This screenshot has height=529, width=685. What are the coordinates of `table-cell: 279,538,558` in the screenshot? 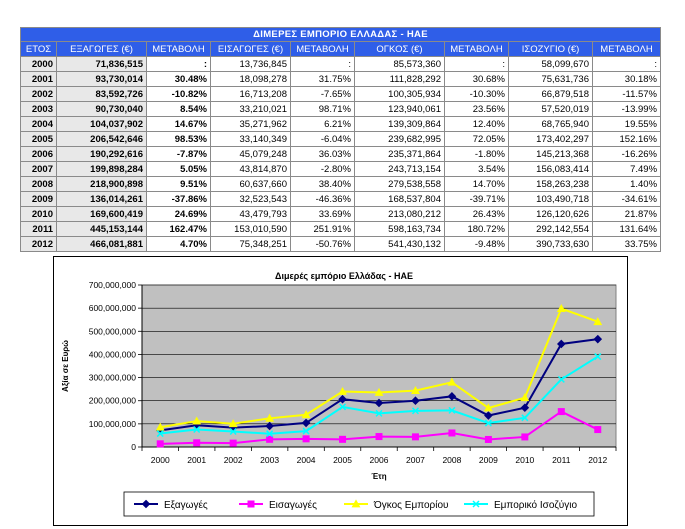 It's located at (399, 184).